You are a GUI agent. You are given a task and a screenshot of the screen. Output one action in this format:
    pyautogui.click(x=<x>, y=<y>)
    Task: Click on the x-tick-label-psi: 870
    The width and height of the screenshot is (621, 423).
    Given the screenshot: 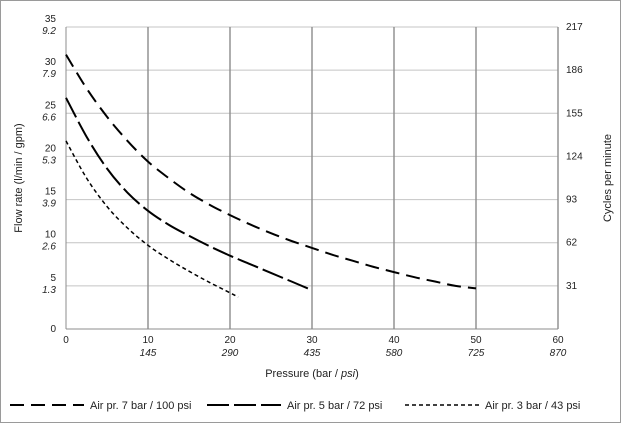 What is the action you would take?
    pyautogui.click(x=558, y=353)
    